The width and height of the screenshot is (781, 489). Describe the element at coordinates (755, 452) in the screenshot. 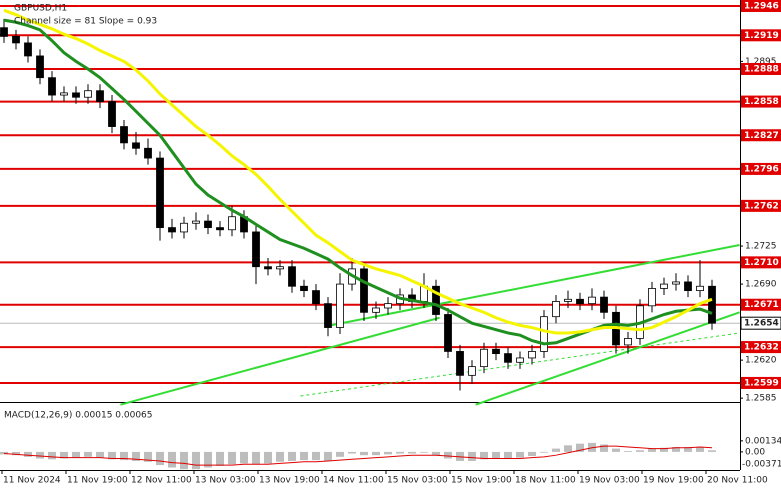

I see `macd-y-tick-label: 0.00` at that location.